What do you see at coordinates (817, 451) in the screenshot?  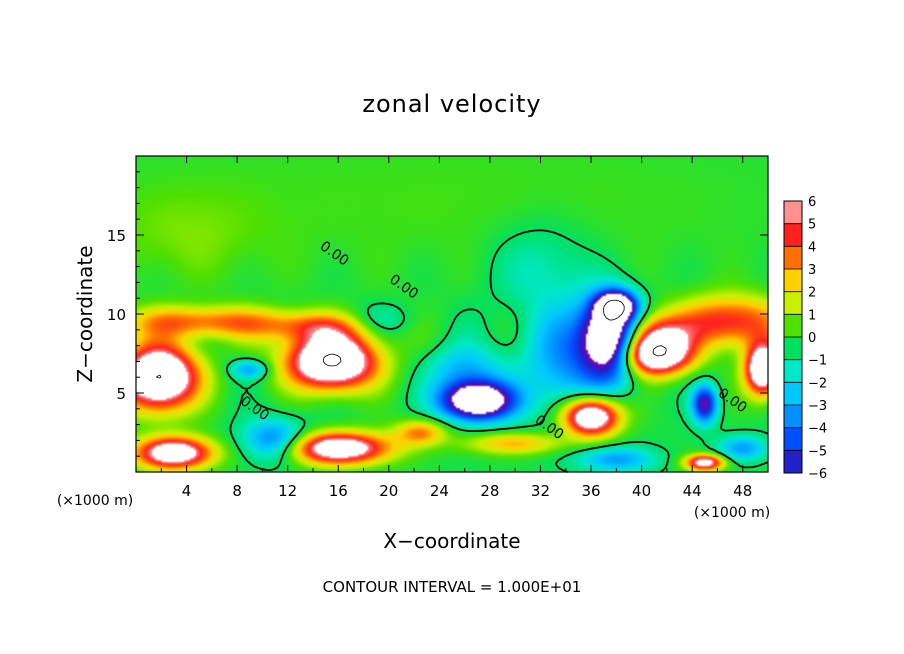 I see `colorbar-label-11: −5` at bounding box center [817, 451].